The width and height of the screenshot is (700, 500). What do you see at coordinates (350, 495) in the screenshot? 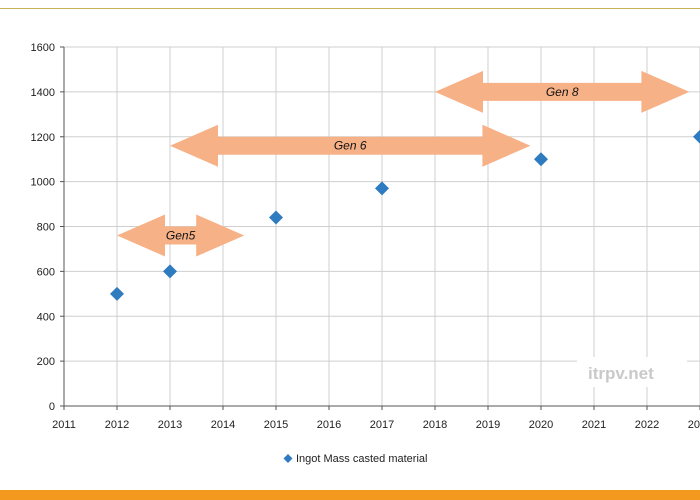
I see `bottom-accent-bar` at bounding box center [350, 495].